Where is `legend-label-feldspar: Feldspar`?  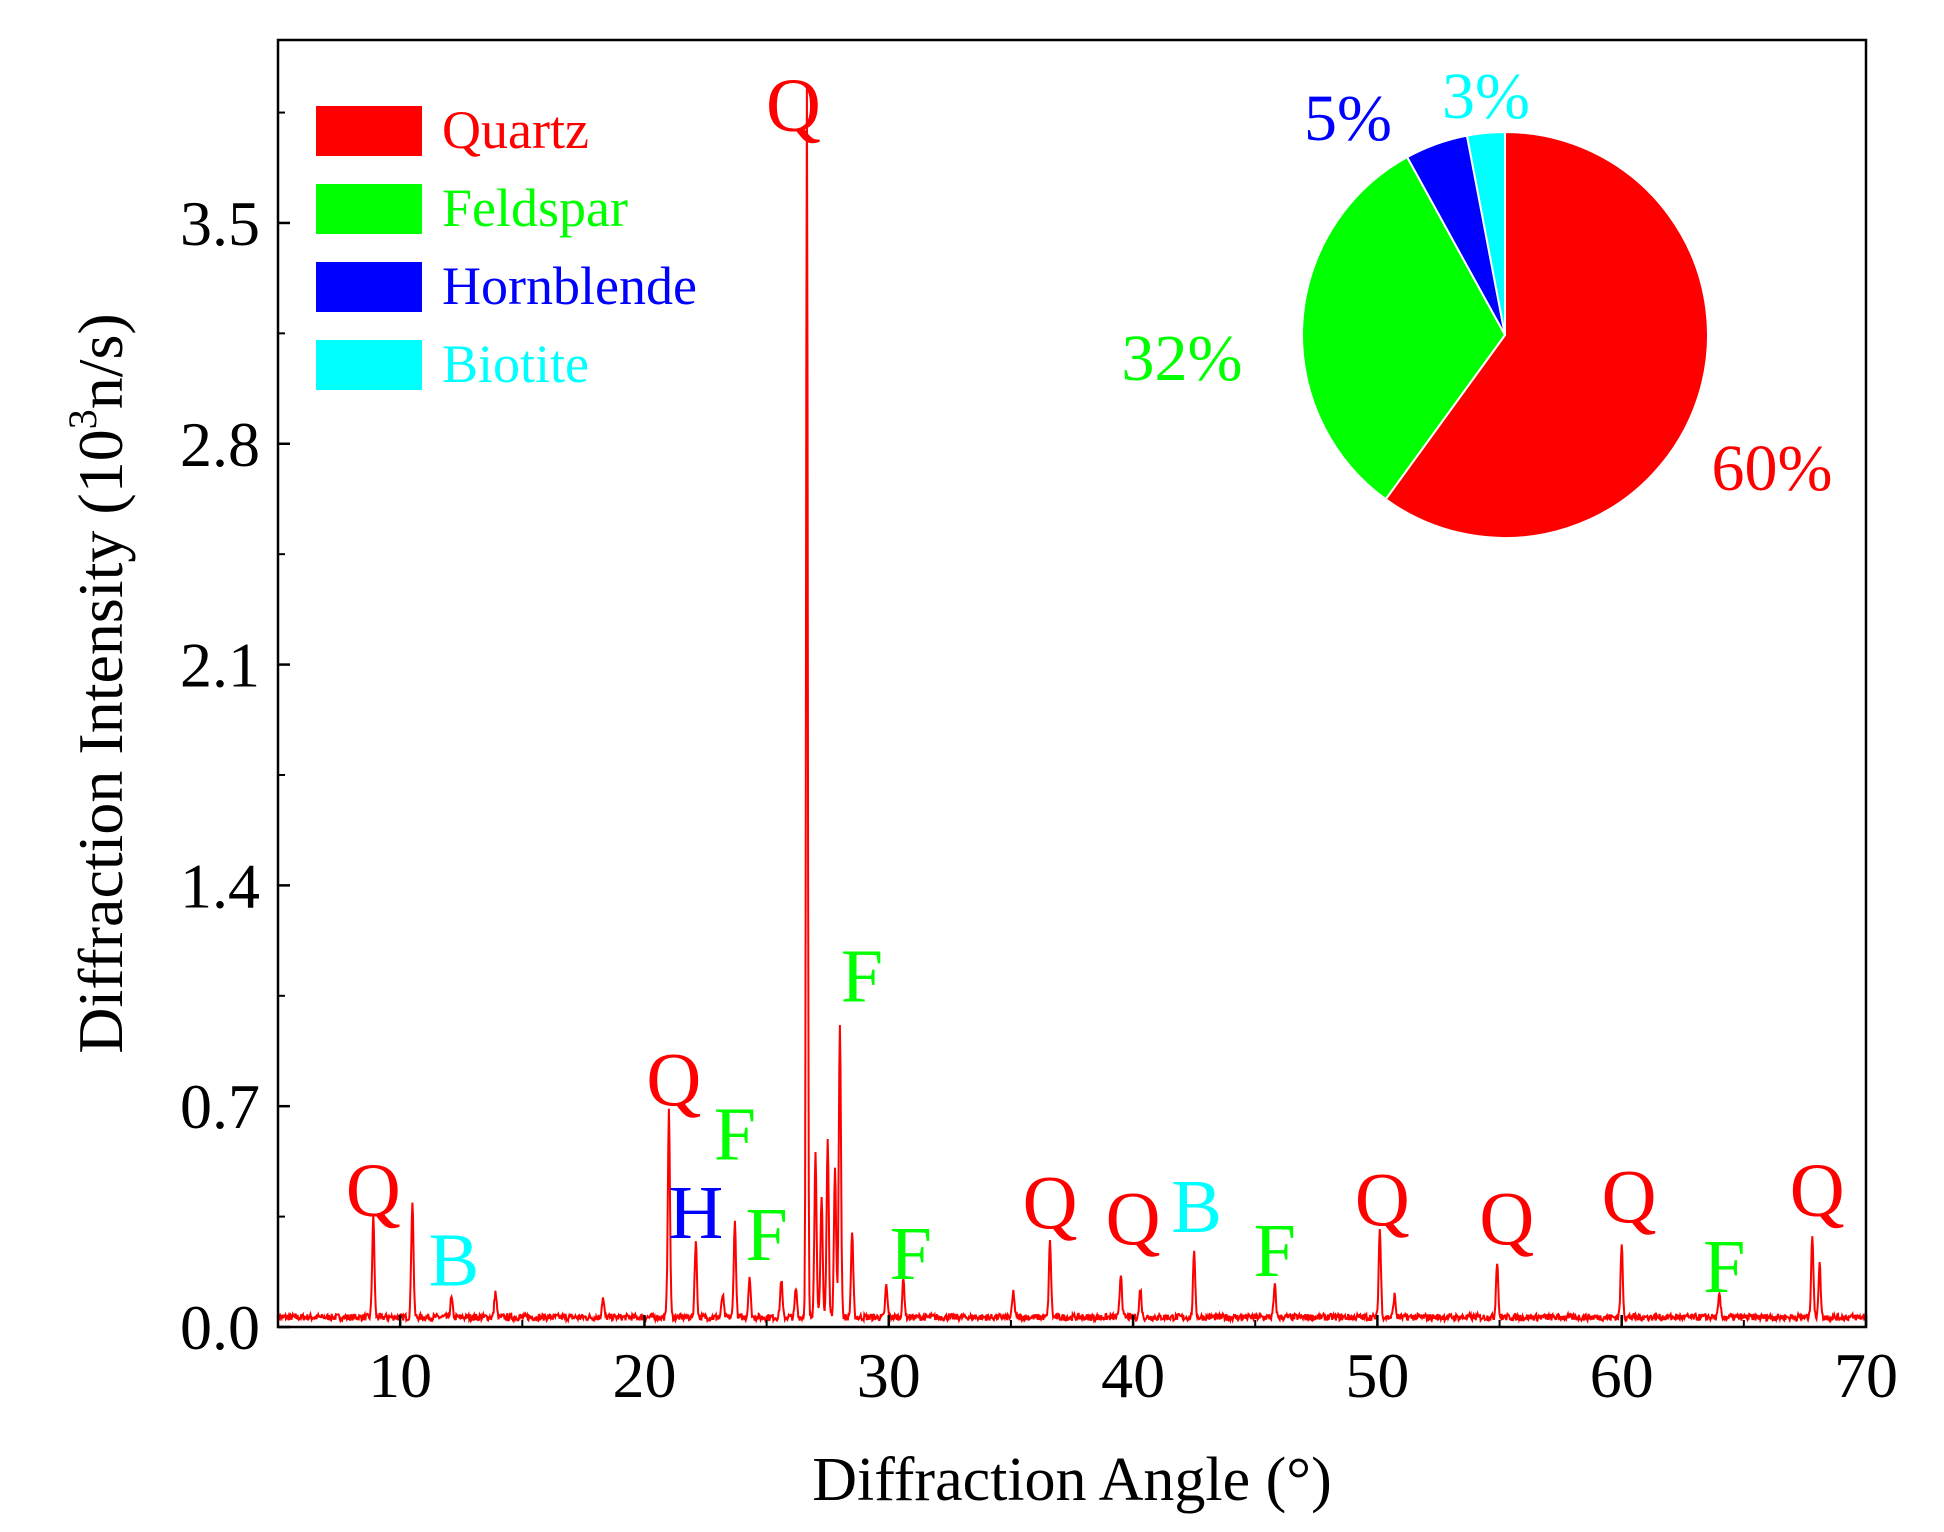
legend-label-feldspar: Feldspar is located at coordinates (535, 208).